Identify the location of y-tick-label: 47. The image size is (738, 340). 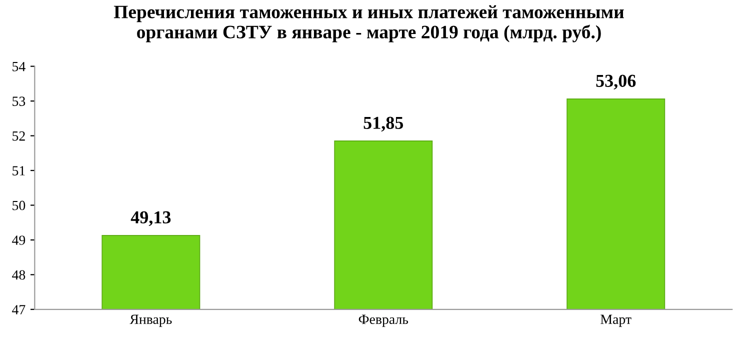
(19, 309).